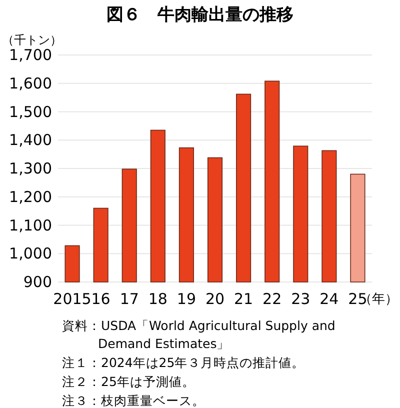 This screenshot has height=408, width=400. Describe the element at coordinates (72, 299) in the screenshot. I see `x-tick-label: 2015` at that location.